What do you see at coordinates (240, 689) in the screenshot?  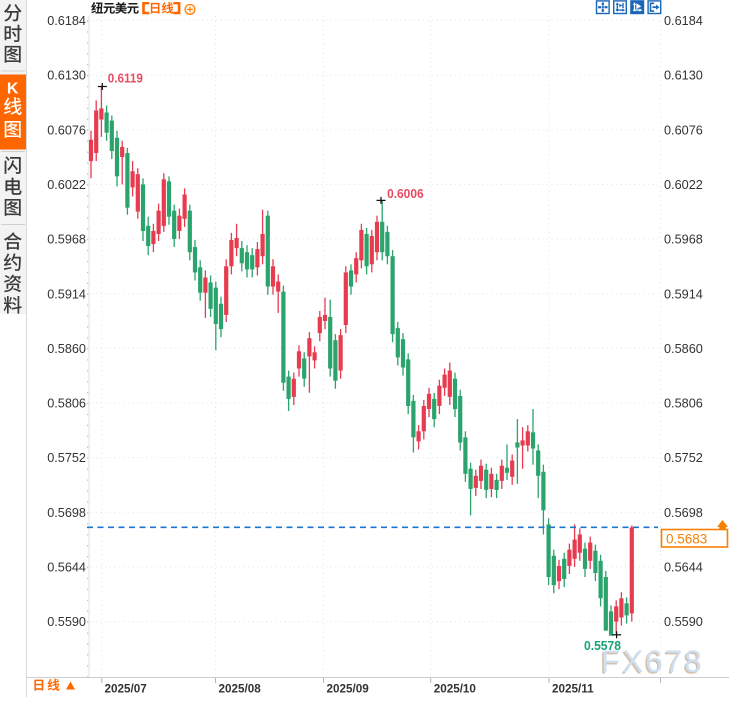 I see `svg-text: 2025/08` at bounding box center [240, 689].